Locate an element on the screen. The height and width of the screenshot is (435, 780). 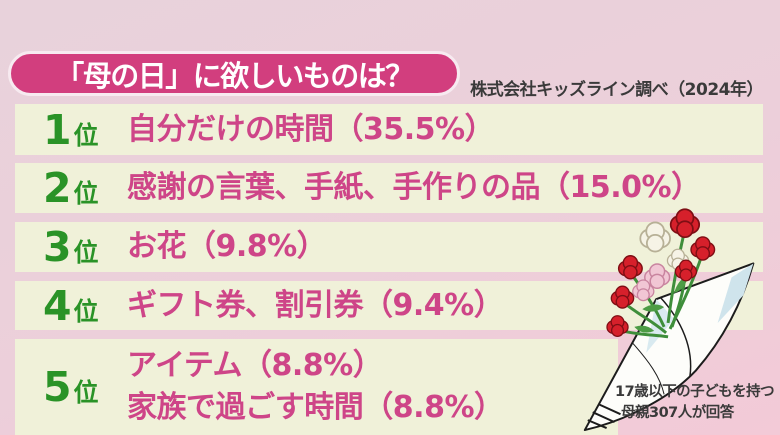
item-line-1: ギフト券、割引券（9.4%） is located at coordinates (315, 305).